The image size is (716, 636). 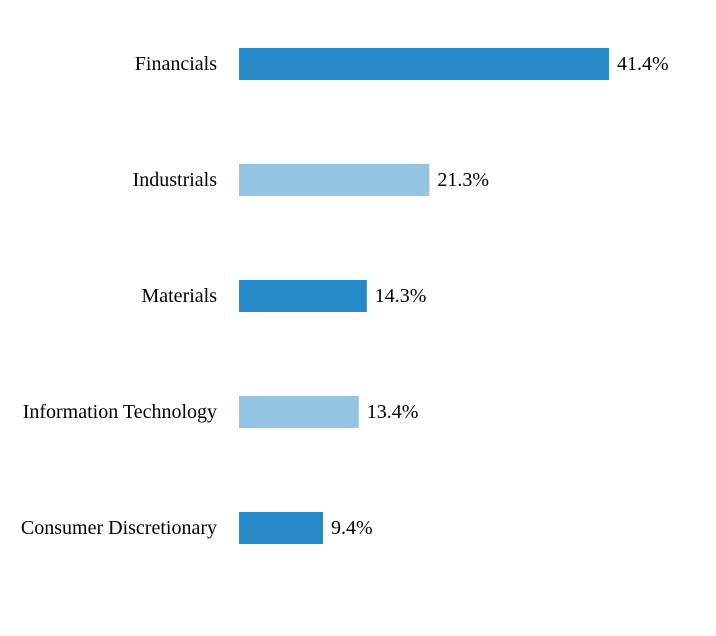 I want to click on bar-materials, so click(x=303, y=296).